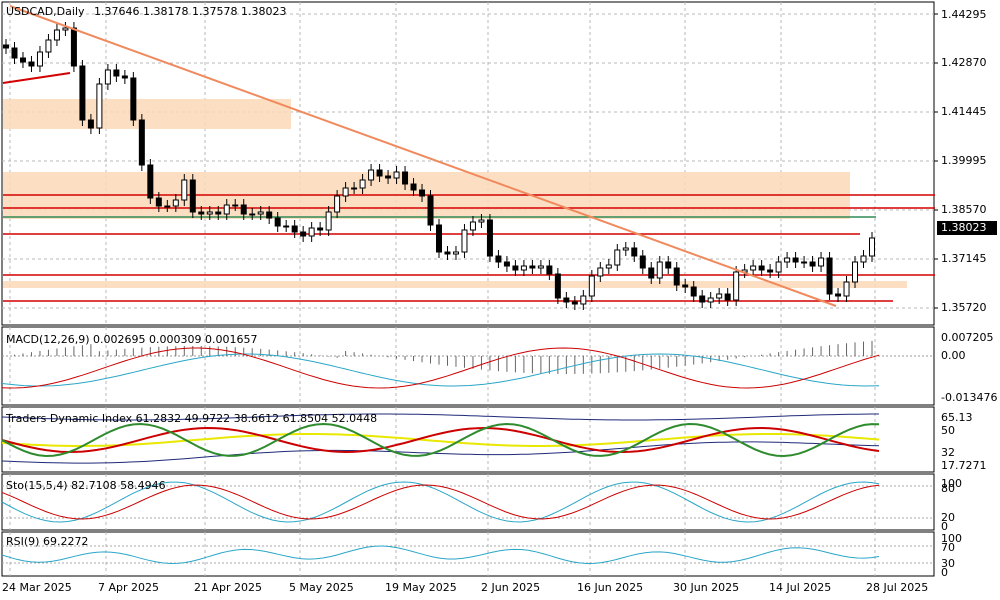  What do you see at coordinates (948, 430) in the screenshot?
I see `tdi-axis-label: 50` at bounding box center [948, 430].